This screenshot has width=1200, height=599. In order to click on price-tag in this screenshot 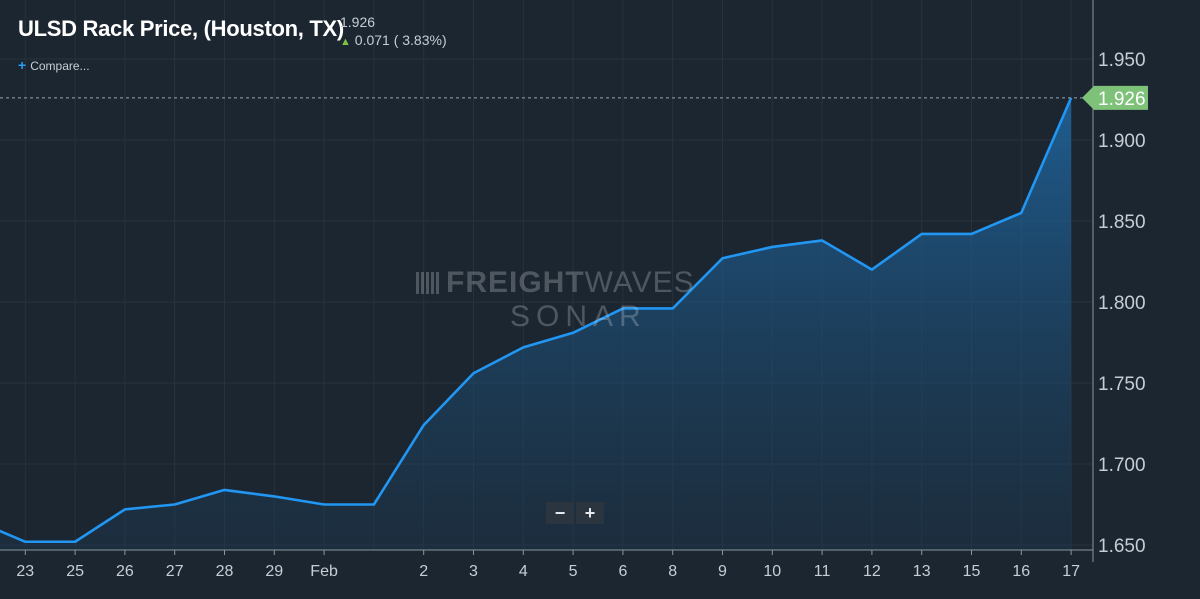, I will do `click(1115, 97)`.